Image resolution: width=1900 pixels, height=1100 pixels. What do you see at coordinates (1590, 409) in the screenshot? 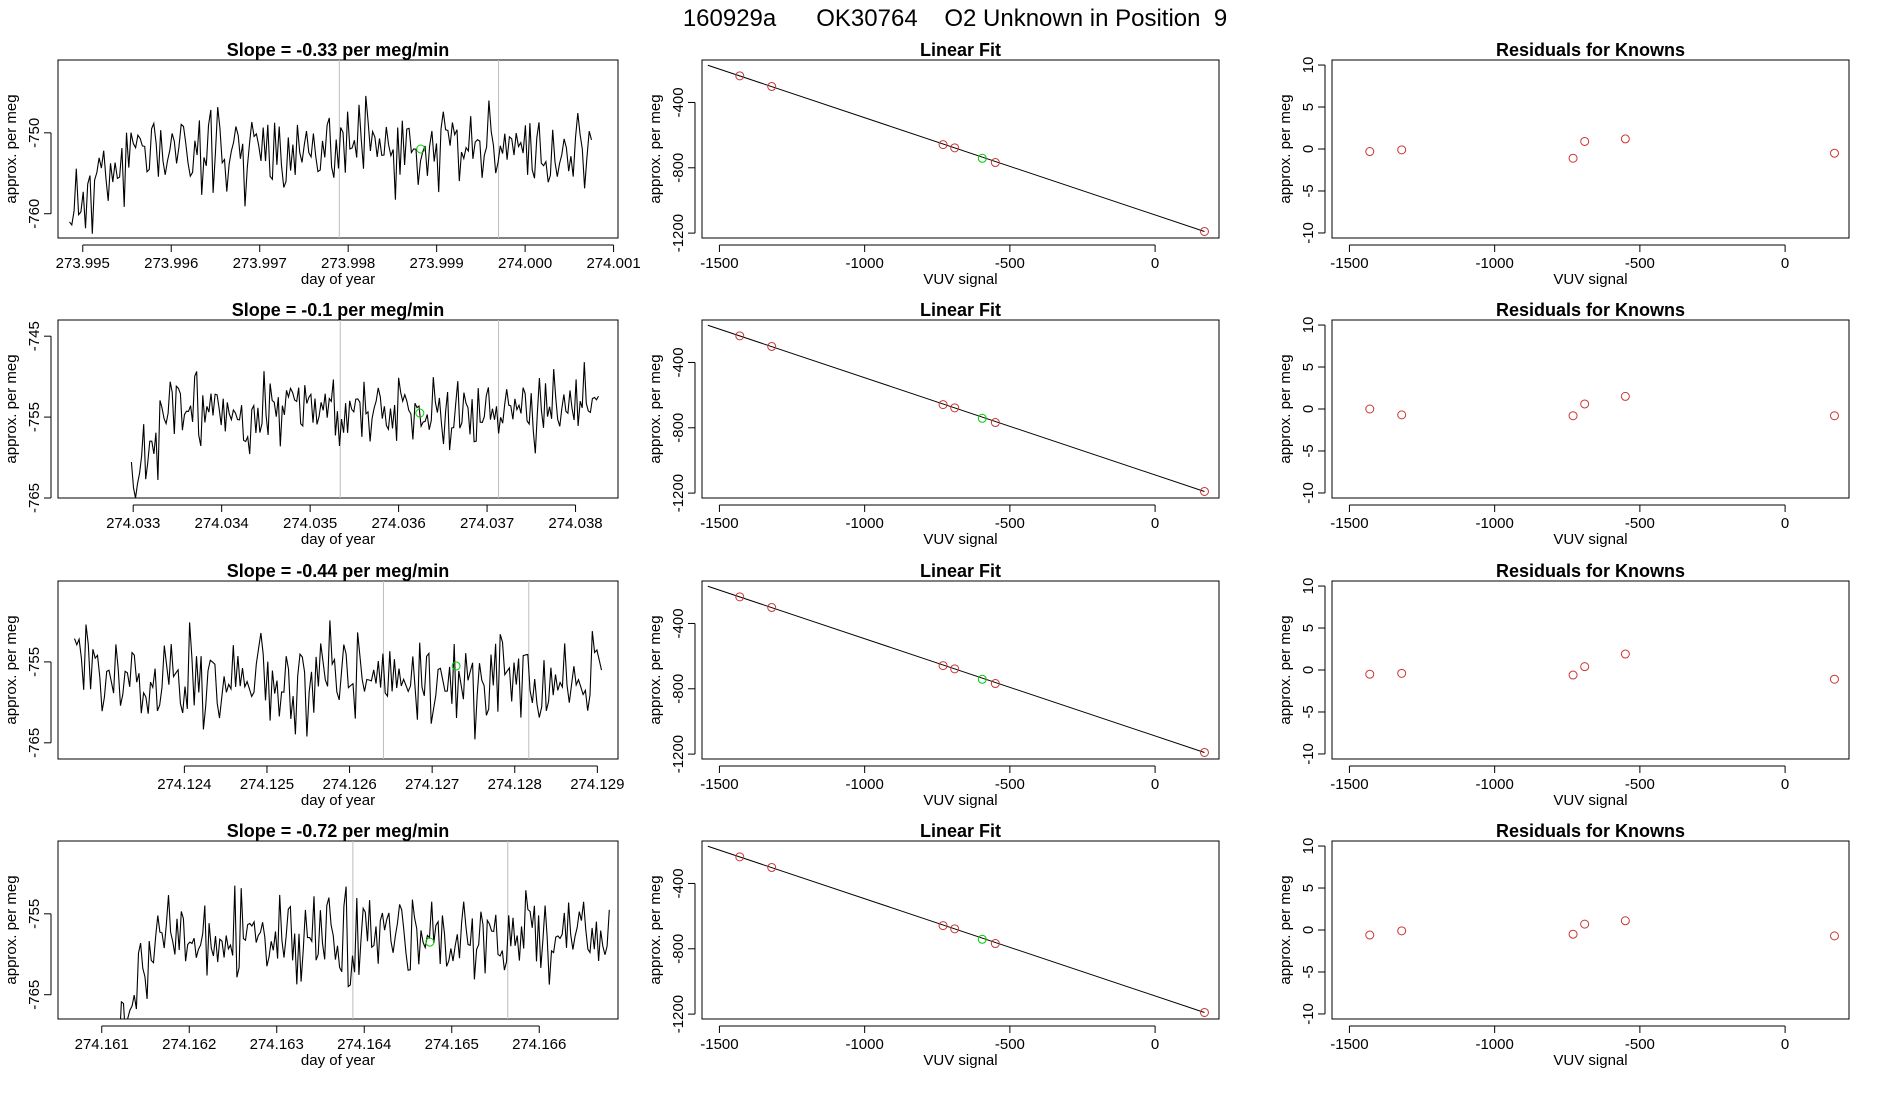
I see `resid-panel-1-frame` at bounding box center [1590, 409].